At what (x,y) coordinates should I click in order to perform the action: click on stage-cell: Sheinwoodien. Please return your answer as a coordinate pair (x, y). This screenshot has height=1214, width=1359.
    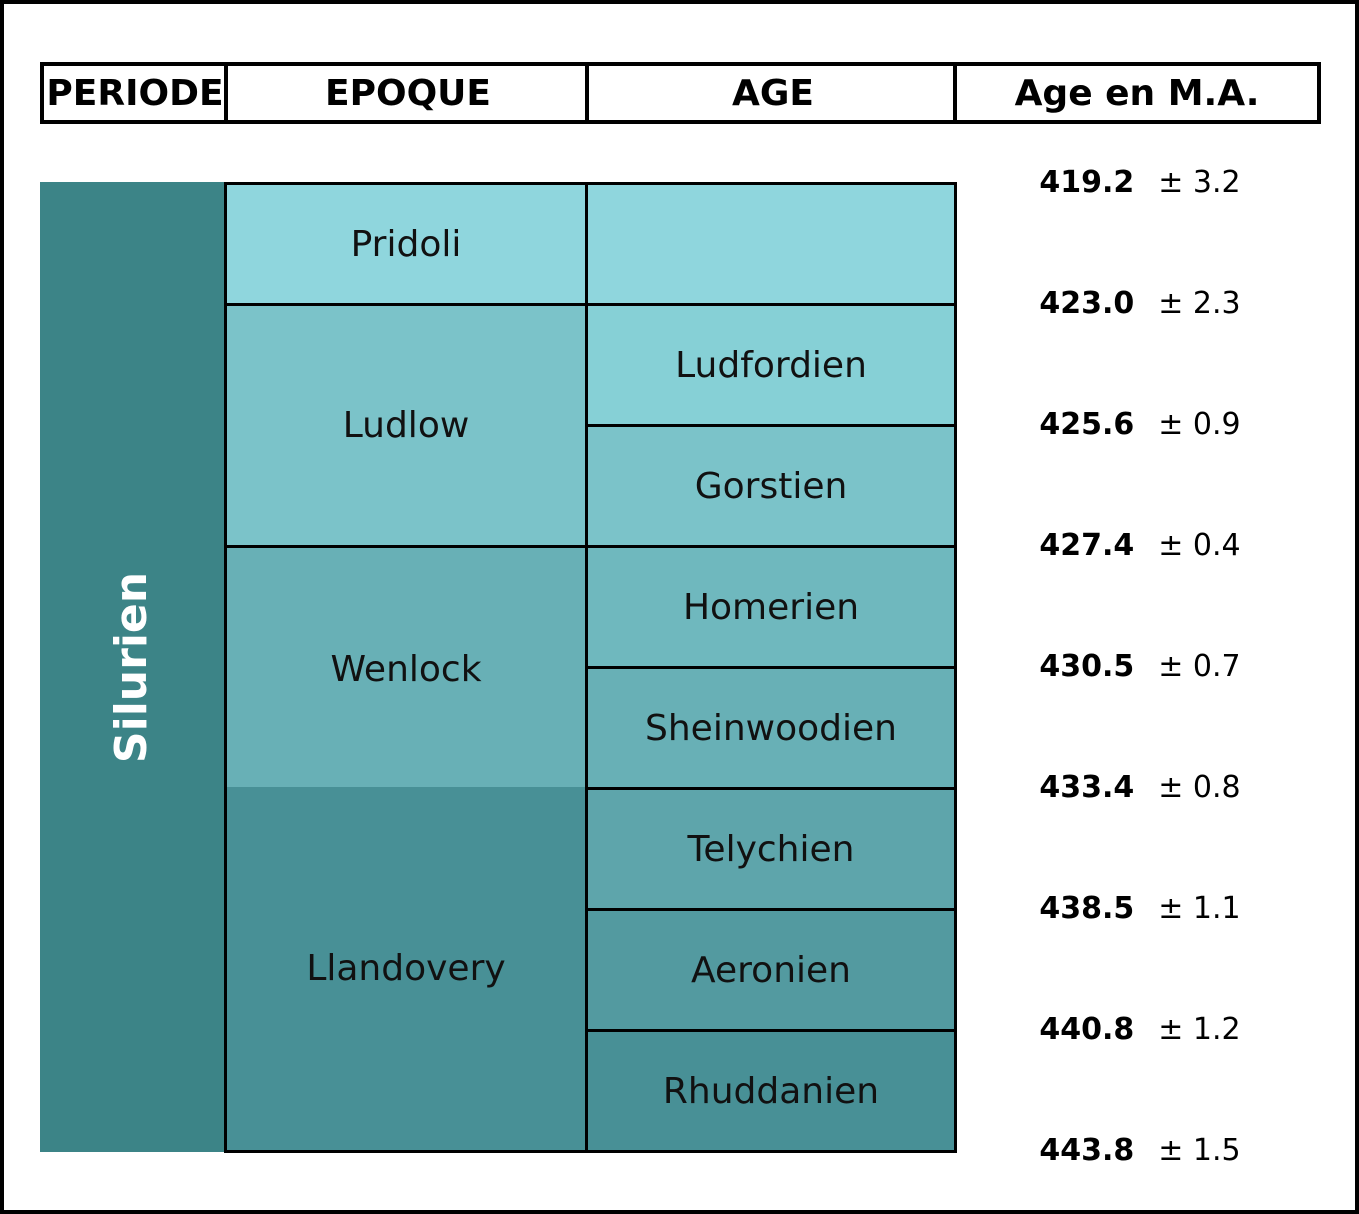
    Looking at the image, I should click on (771, 728).